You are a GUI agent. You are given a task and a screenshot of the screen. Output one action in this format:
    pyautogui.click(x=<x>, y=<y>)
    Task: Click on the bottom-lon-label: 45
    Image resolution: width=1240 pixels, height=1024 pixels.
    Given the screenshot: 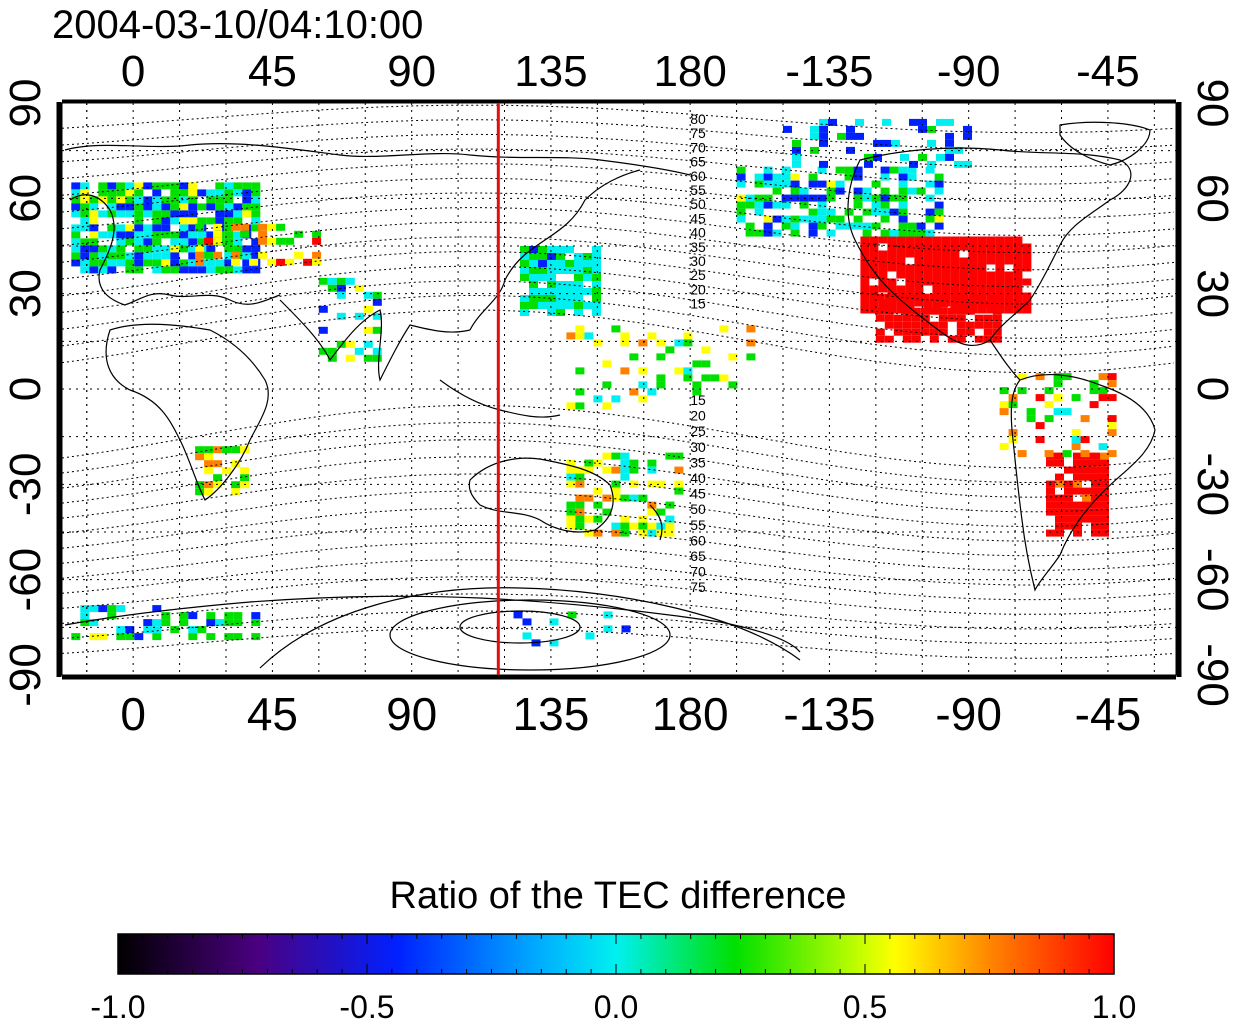 What is the action you would take?
    pyautogui.click(x=272, y=714)
    